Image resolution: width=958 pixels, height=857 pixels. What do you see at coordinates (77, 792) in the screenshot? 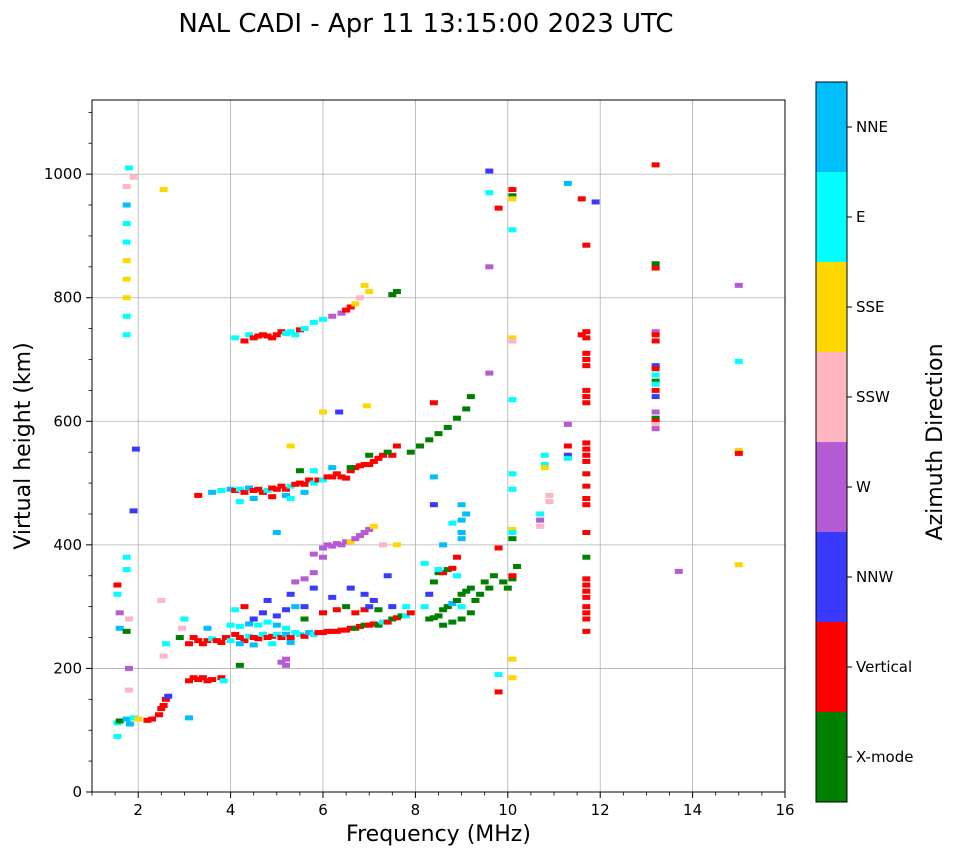
I see `y-tick-label: 0` at bounding box center [77, 792].